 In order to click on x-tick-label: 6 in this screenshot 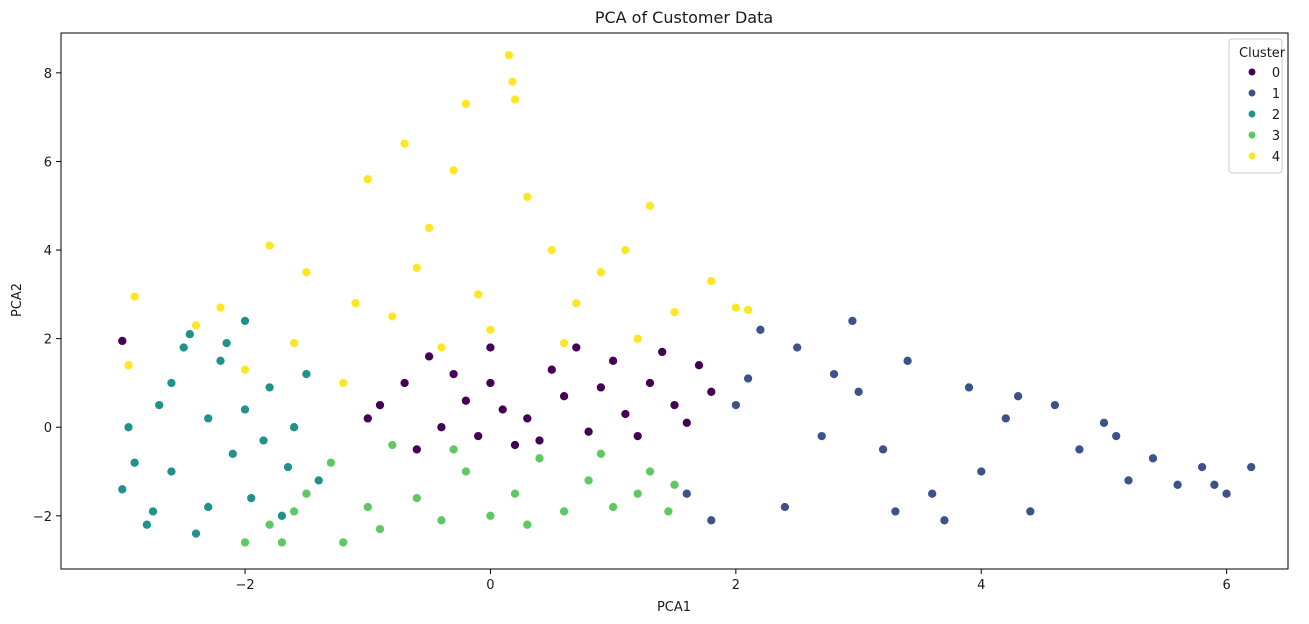, I will do `click(1227, 585)`.